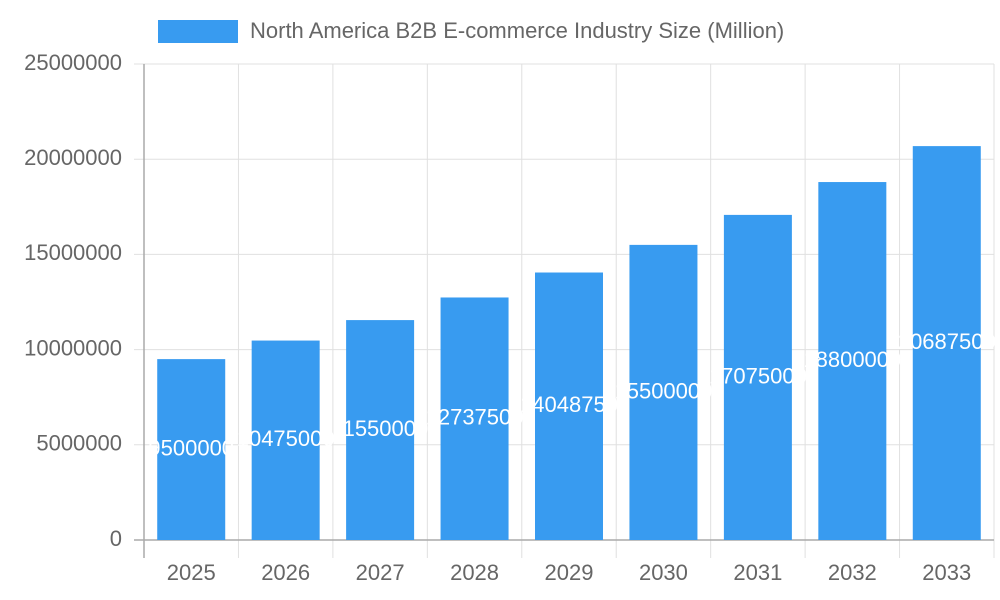  I want to click on x-tick-label: 2033, so click(946, 572).